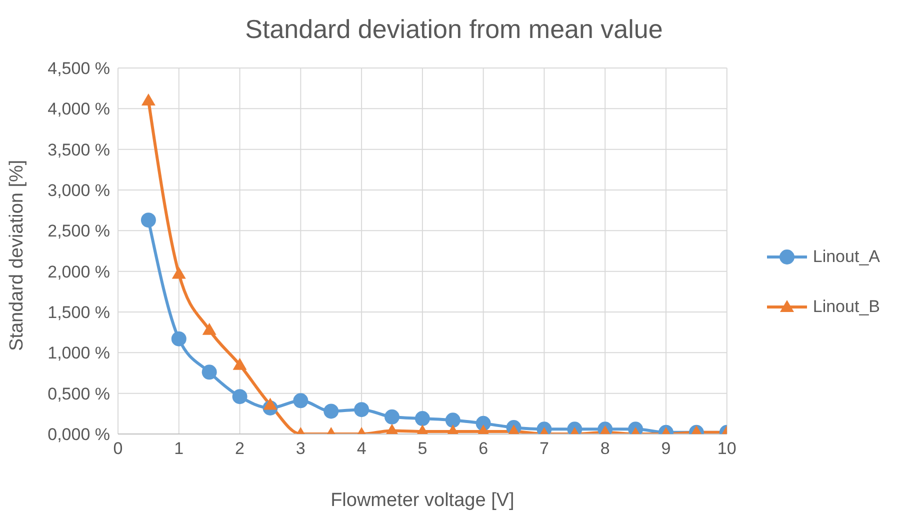  I want to click on y-tick-label: 1,500 %, so click(79, 312).